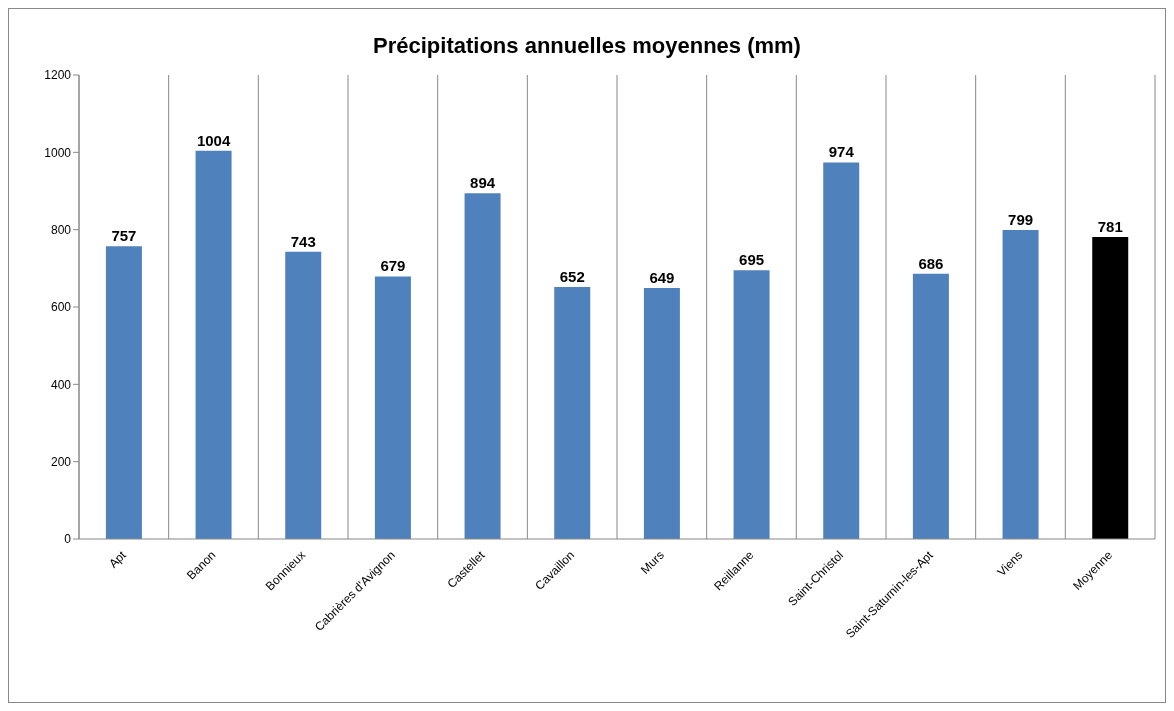  What do you see at coordinates (1021, 220) in the screenshot?
I see `data-label: 799` at bounding box center [1021, 220].